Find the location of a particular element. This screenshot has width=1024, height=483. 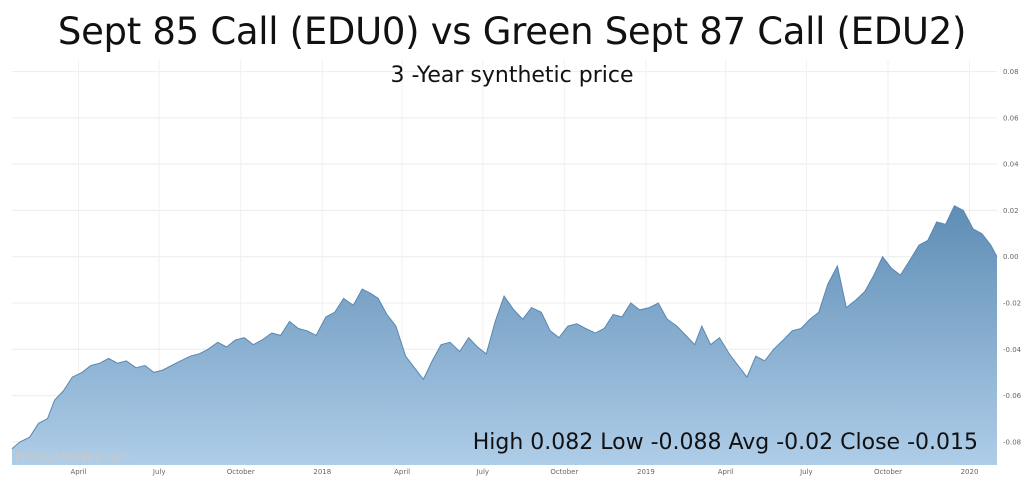

y-tick-label: 0.00 is located at coordinates (1011, 257).